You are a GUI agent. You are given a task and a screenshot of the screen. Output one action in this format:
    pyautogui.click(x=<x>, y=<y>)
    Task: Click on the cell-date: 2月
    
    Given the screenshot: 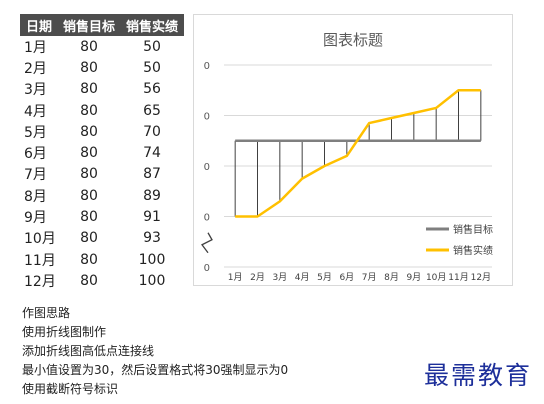 What is the action you would take?
    pyautogui.click(x=35, y=68)
    